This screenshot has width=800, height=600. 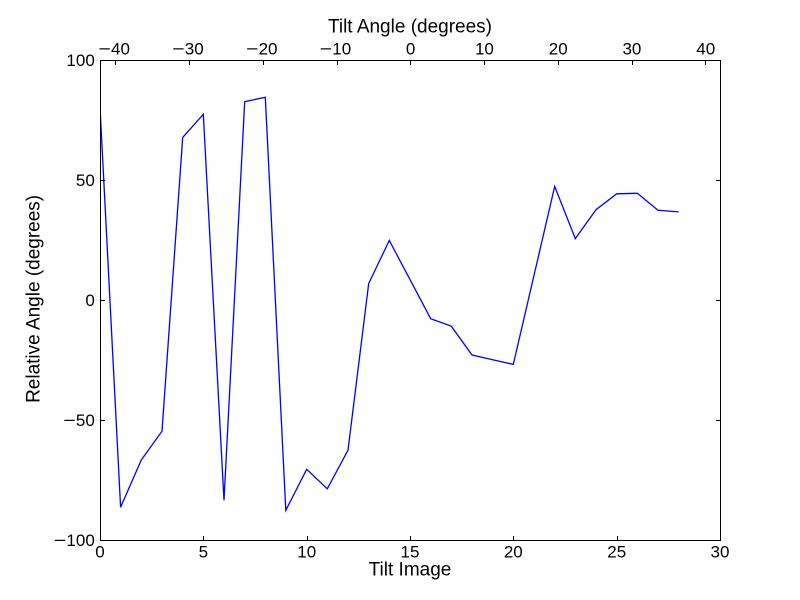 What do you see at coordinates (335, 48) in the screenshot?
I see `svg-text: −10` at bounding box center [335, 48].